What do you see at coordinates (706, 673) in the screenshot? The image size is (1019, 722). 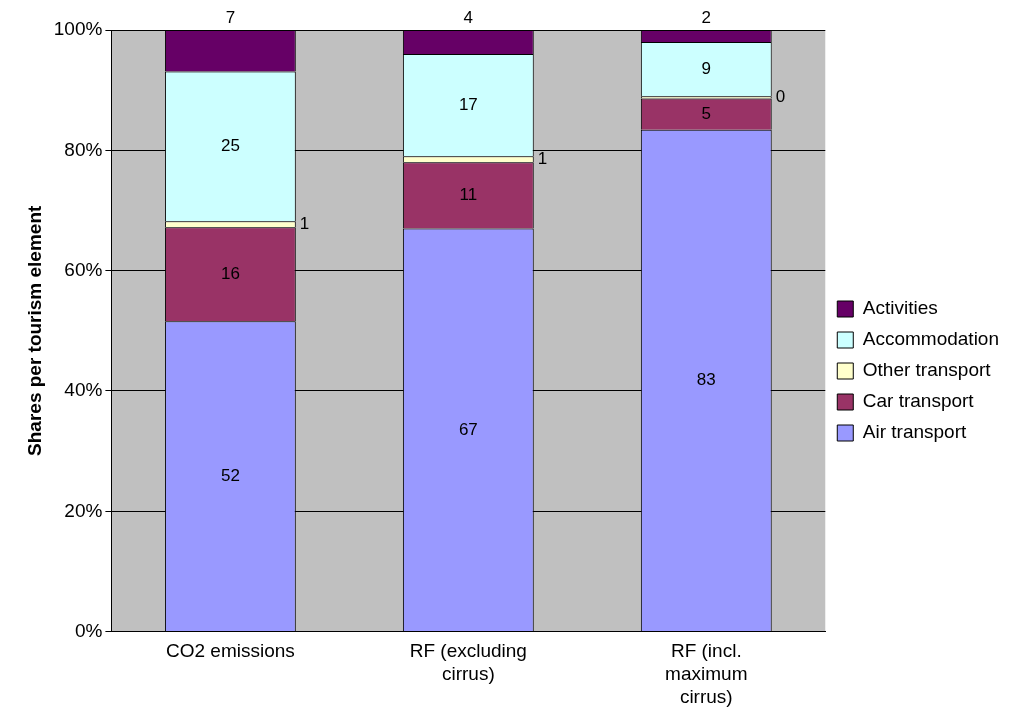 I see `x-tick-label: RF (incl. maximum cirrus)` at bounding box center [706, 673].